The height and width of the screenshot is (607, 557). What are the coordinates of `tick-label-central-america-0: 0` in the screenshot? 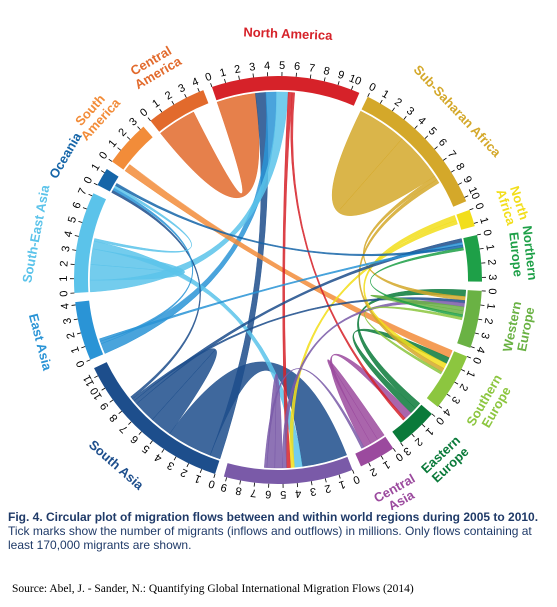 It's located at (144, 112).